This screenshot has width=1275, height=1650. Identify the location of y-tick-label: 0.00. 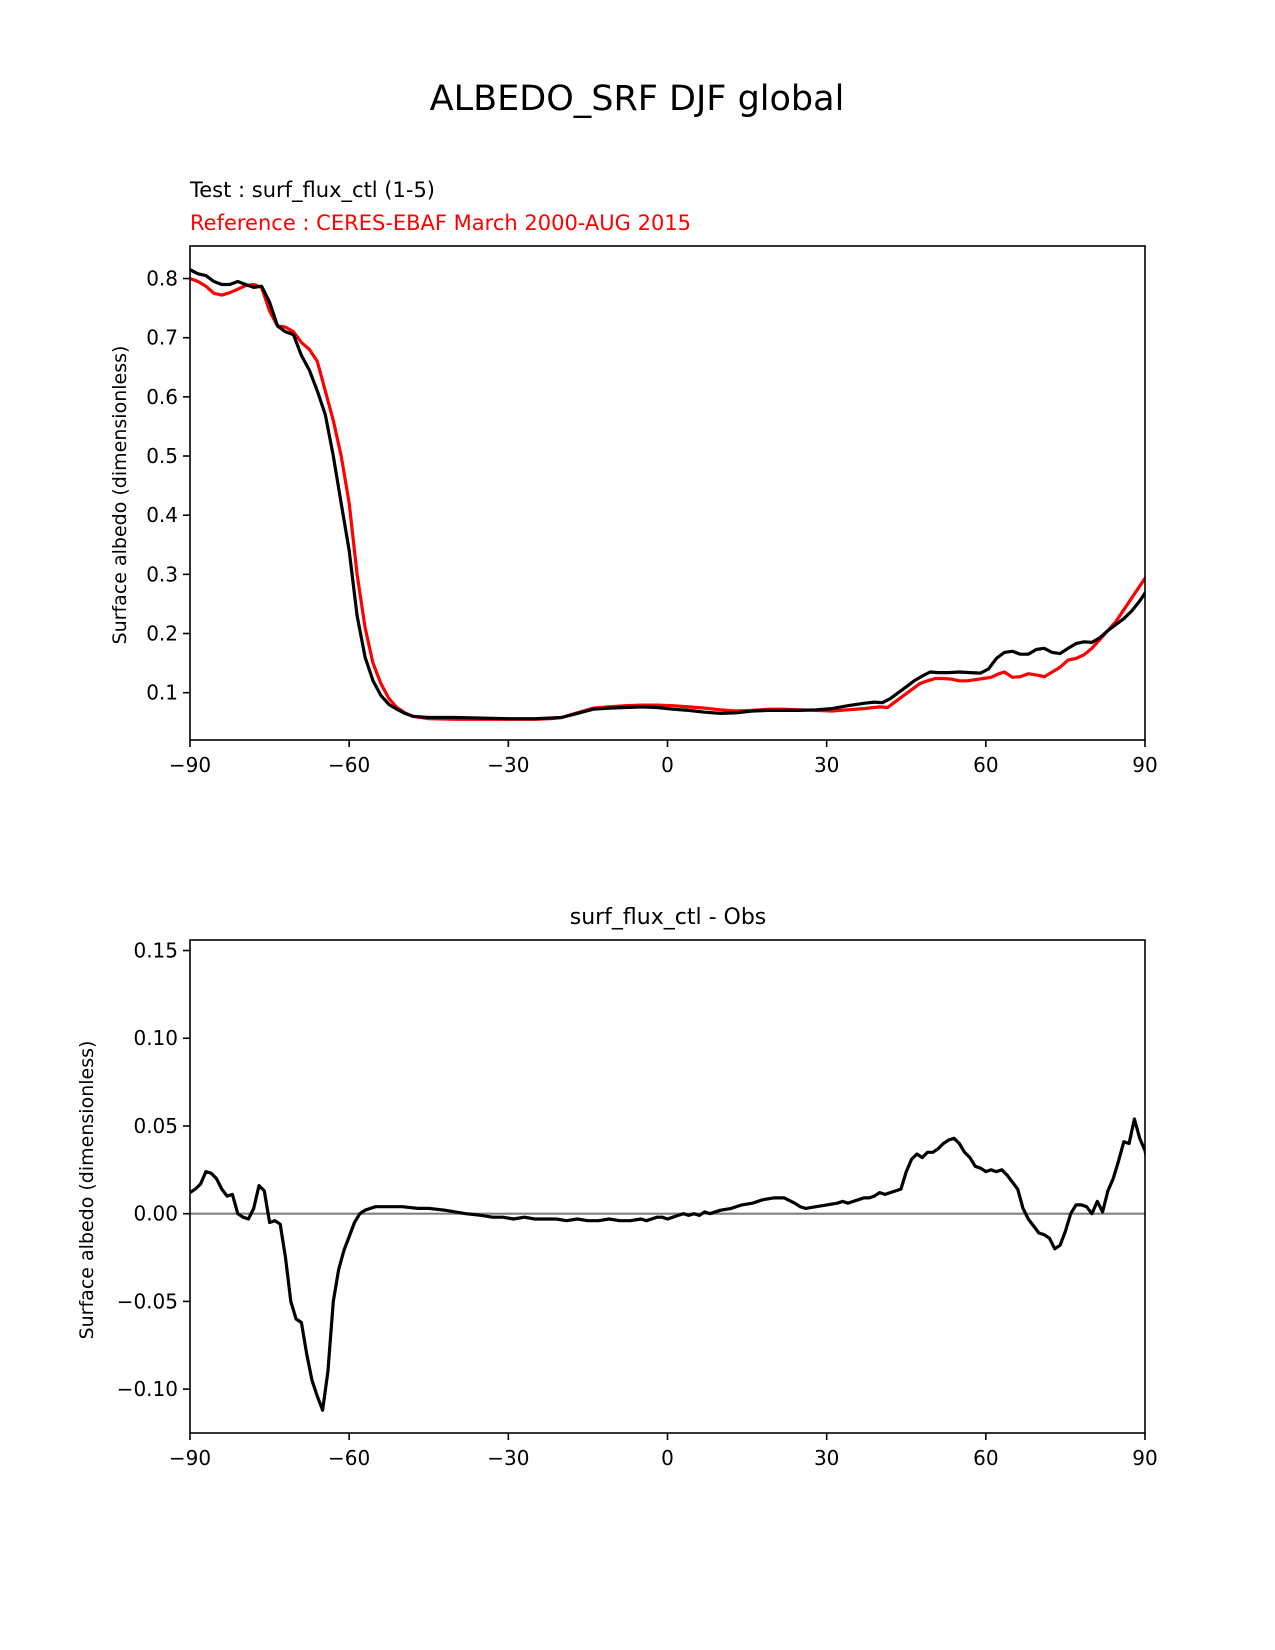
(155, 1214).